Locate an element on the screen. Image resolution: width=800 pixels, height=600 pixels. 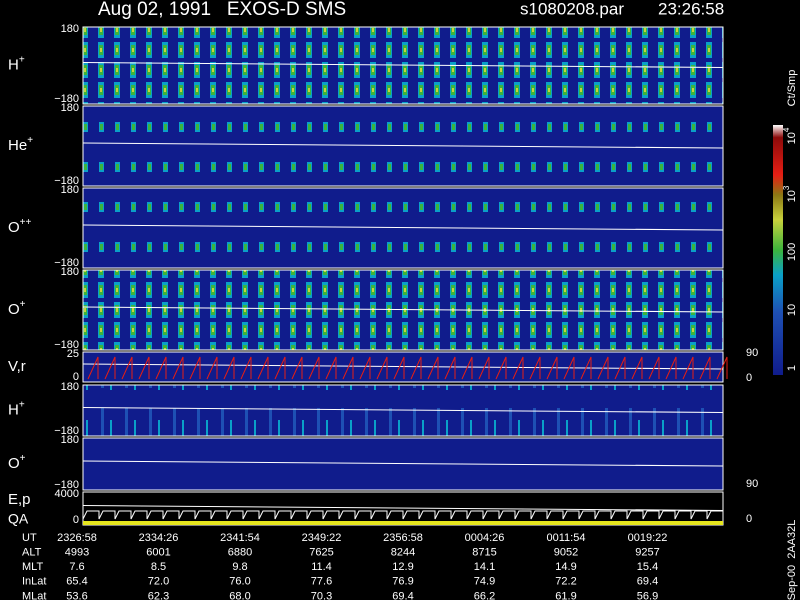
row-value: 9.8 is located at coordinates (239, 567).